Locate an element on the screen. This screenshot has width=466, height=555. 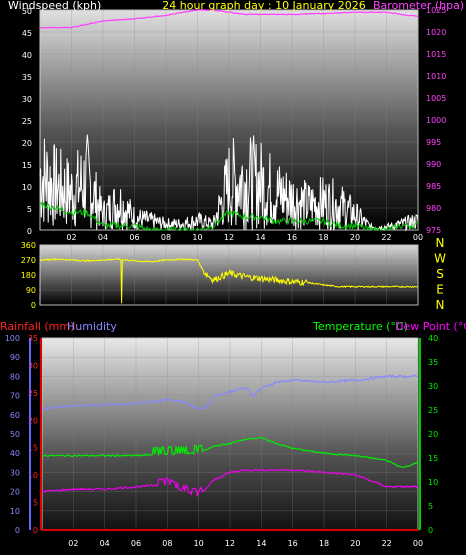
windspeed-tick: 30 is located at coordinates (27, 99).